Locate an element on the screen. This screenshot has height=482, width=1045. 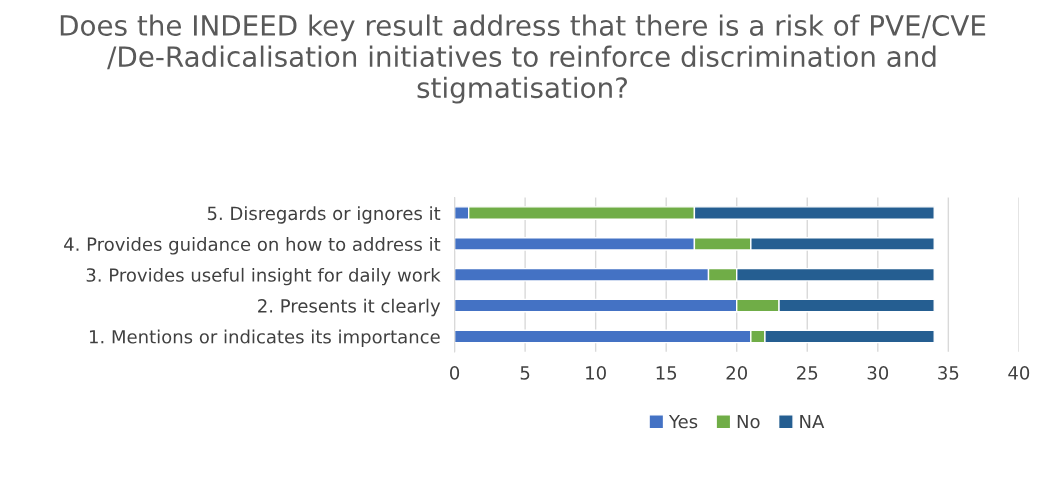
legend-label: No is located at coordinates (748, 421).